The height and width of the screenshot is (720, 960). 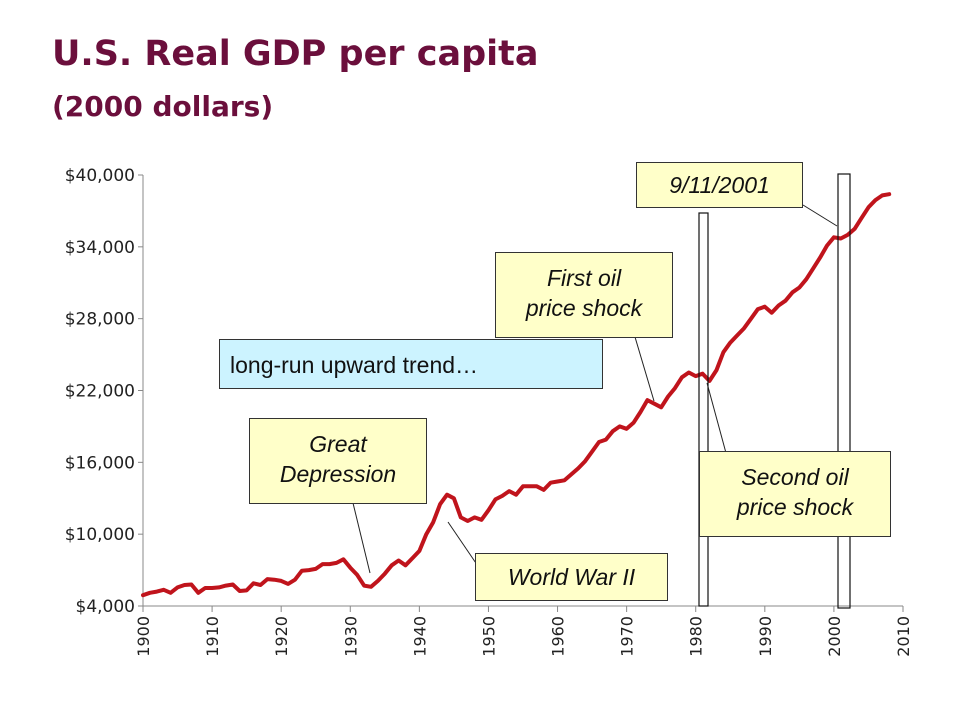 What do you see at coordinates (584, 308) in the screenshot?
I see `oil1-callout-line2: price shock` at bounding box center [584, 308].